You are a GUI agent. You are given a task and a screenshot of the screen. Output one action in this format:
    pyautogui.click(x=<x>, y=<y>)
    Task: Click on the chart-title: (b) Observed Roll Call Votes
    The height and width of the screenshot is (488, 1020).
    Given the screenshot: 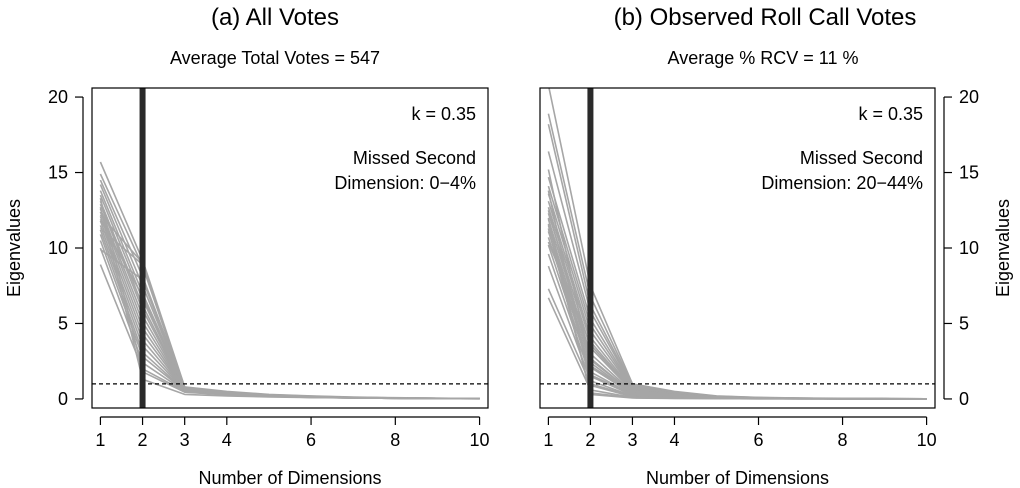 What is the action you would take?
    pyautogui.click(x=765, y=17)
    